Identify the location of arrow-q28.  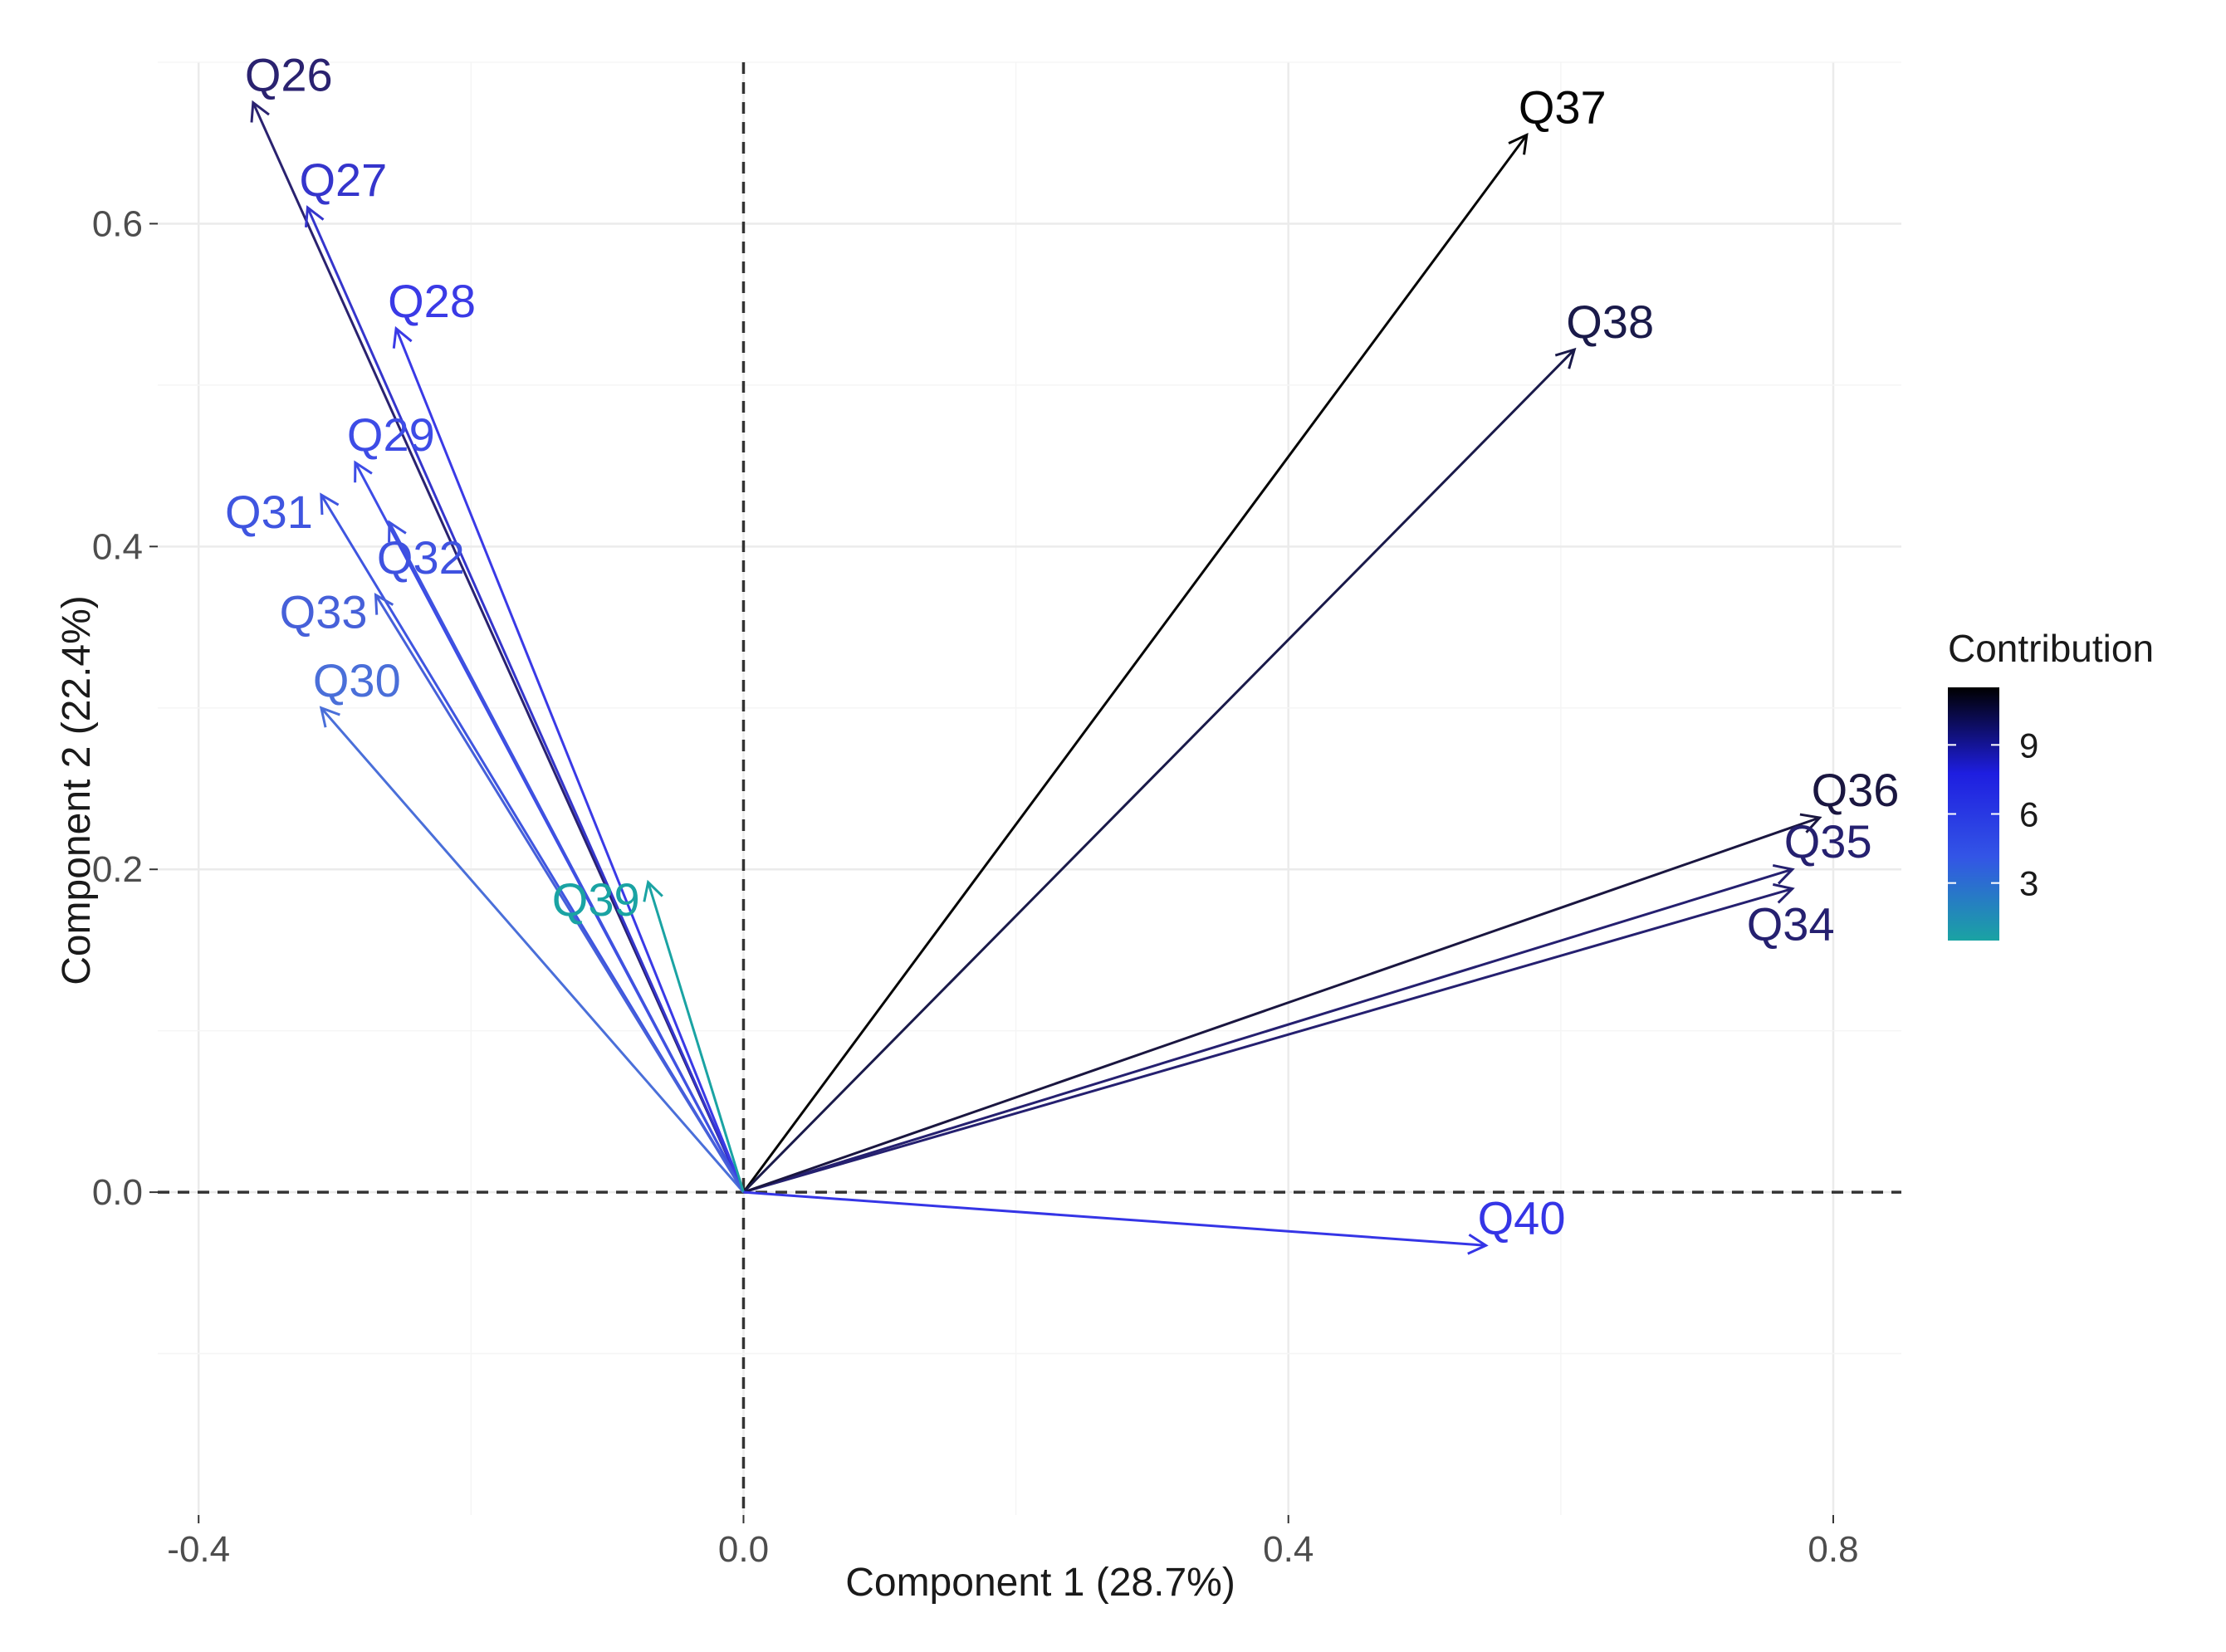
(569, 759).